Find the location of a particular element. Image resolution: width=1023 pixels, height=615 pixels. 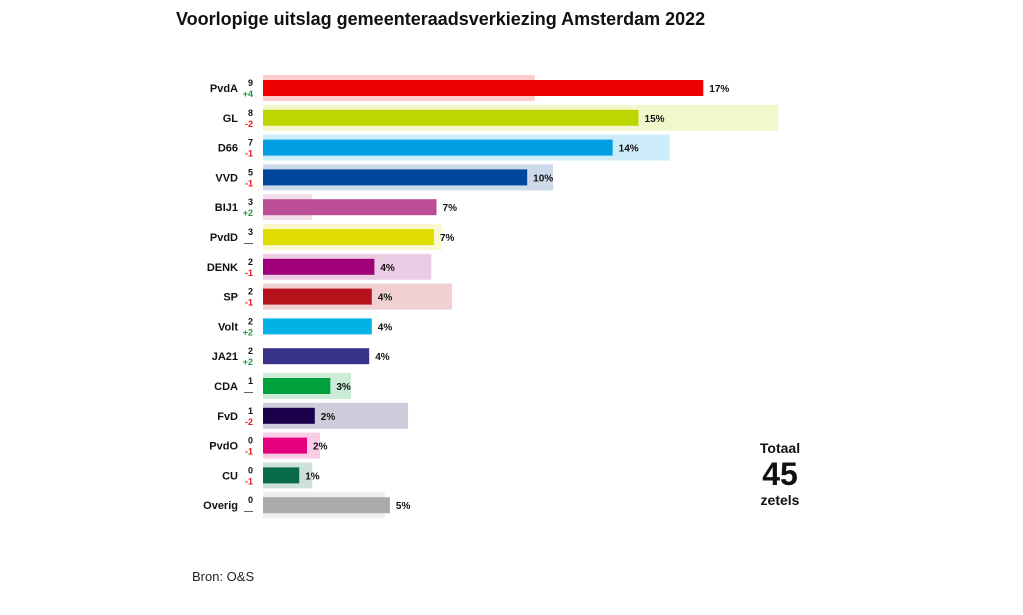

total-value: 45 is located at coordinates (780, 474).